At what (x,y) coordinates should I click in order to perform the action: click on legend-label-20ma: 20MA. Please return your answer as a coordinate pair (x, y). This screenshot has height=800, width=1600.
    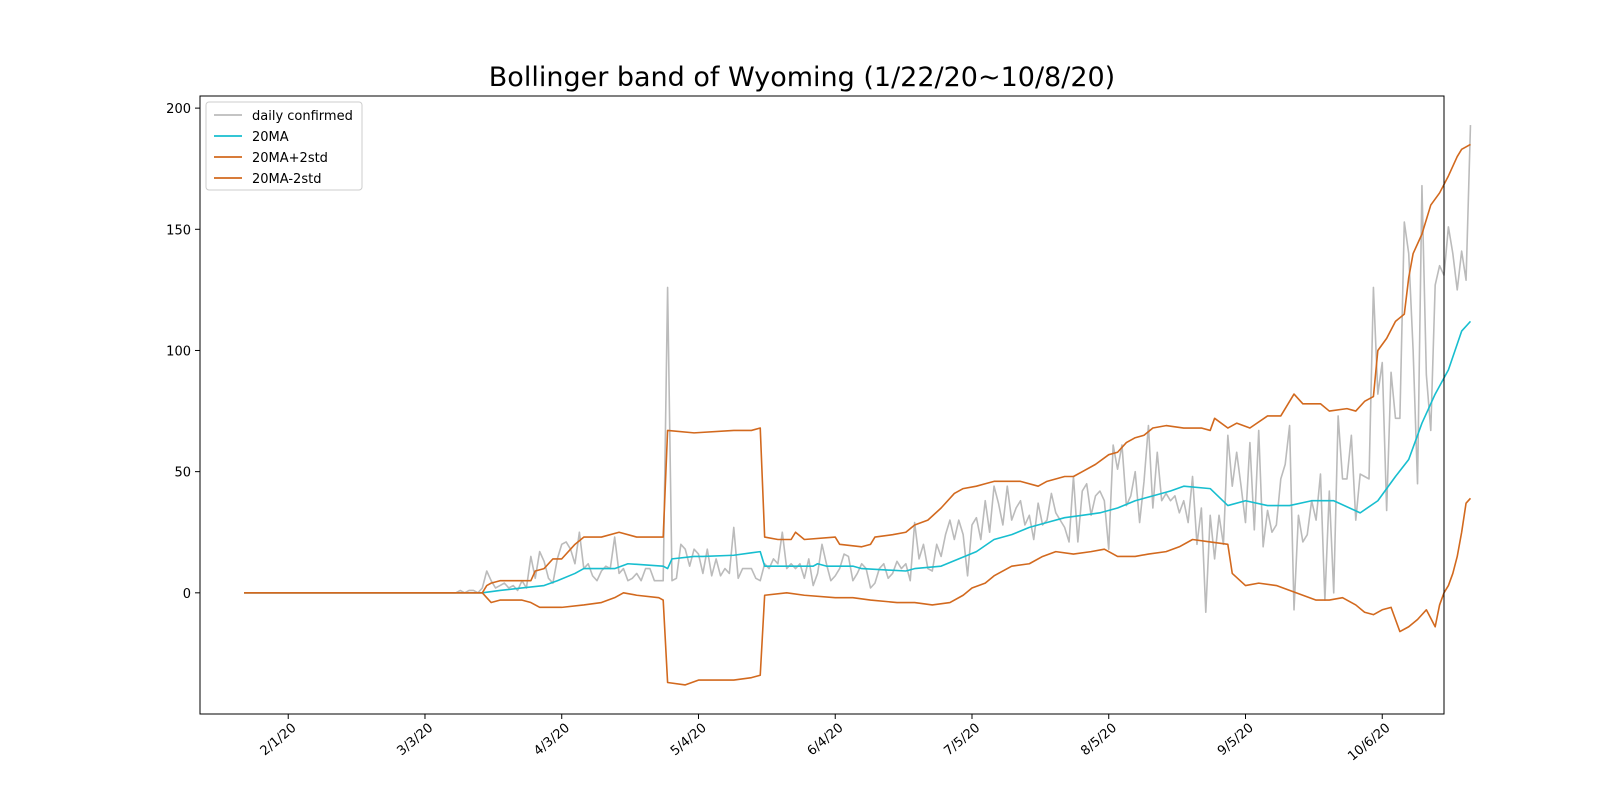
    Looking at the image, I should click on (270, 137).